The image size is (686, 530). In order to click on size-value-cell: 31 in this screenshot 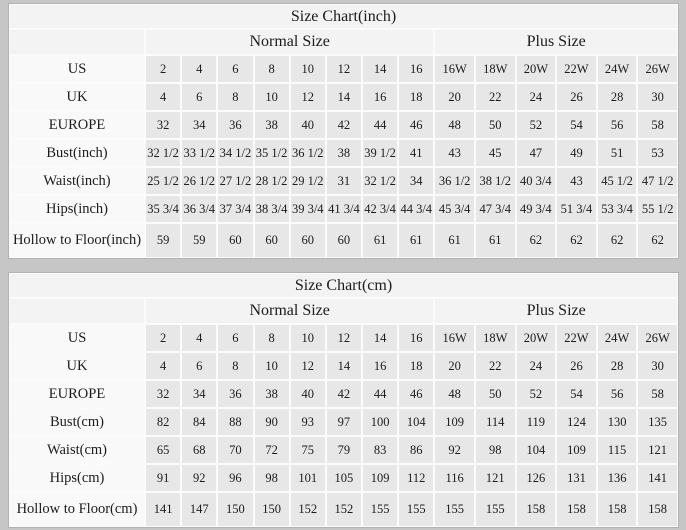, I will do `click(343, 181)`.